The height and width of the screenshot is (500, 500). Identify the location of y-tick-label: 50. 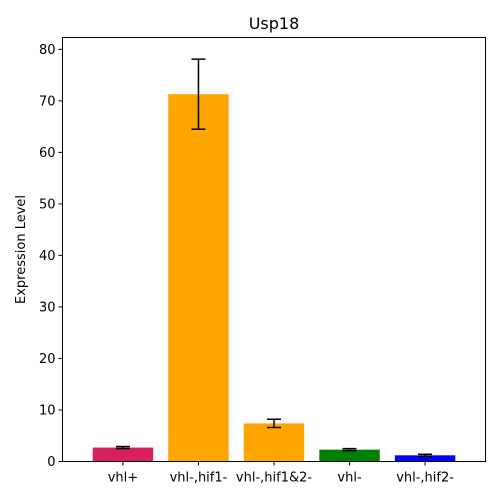
(47, 204).